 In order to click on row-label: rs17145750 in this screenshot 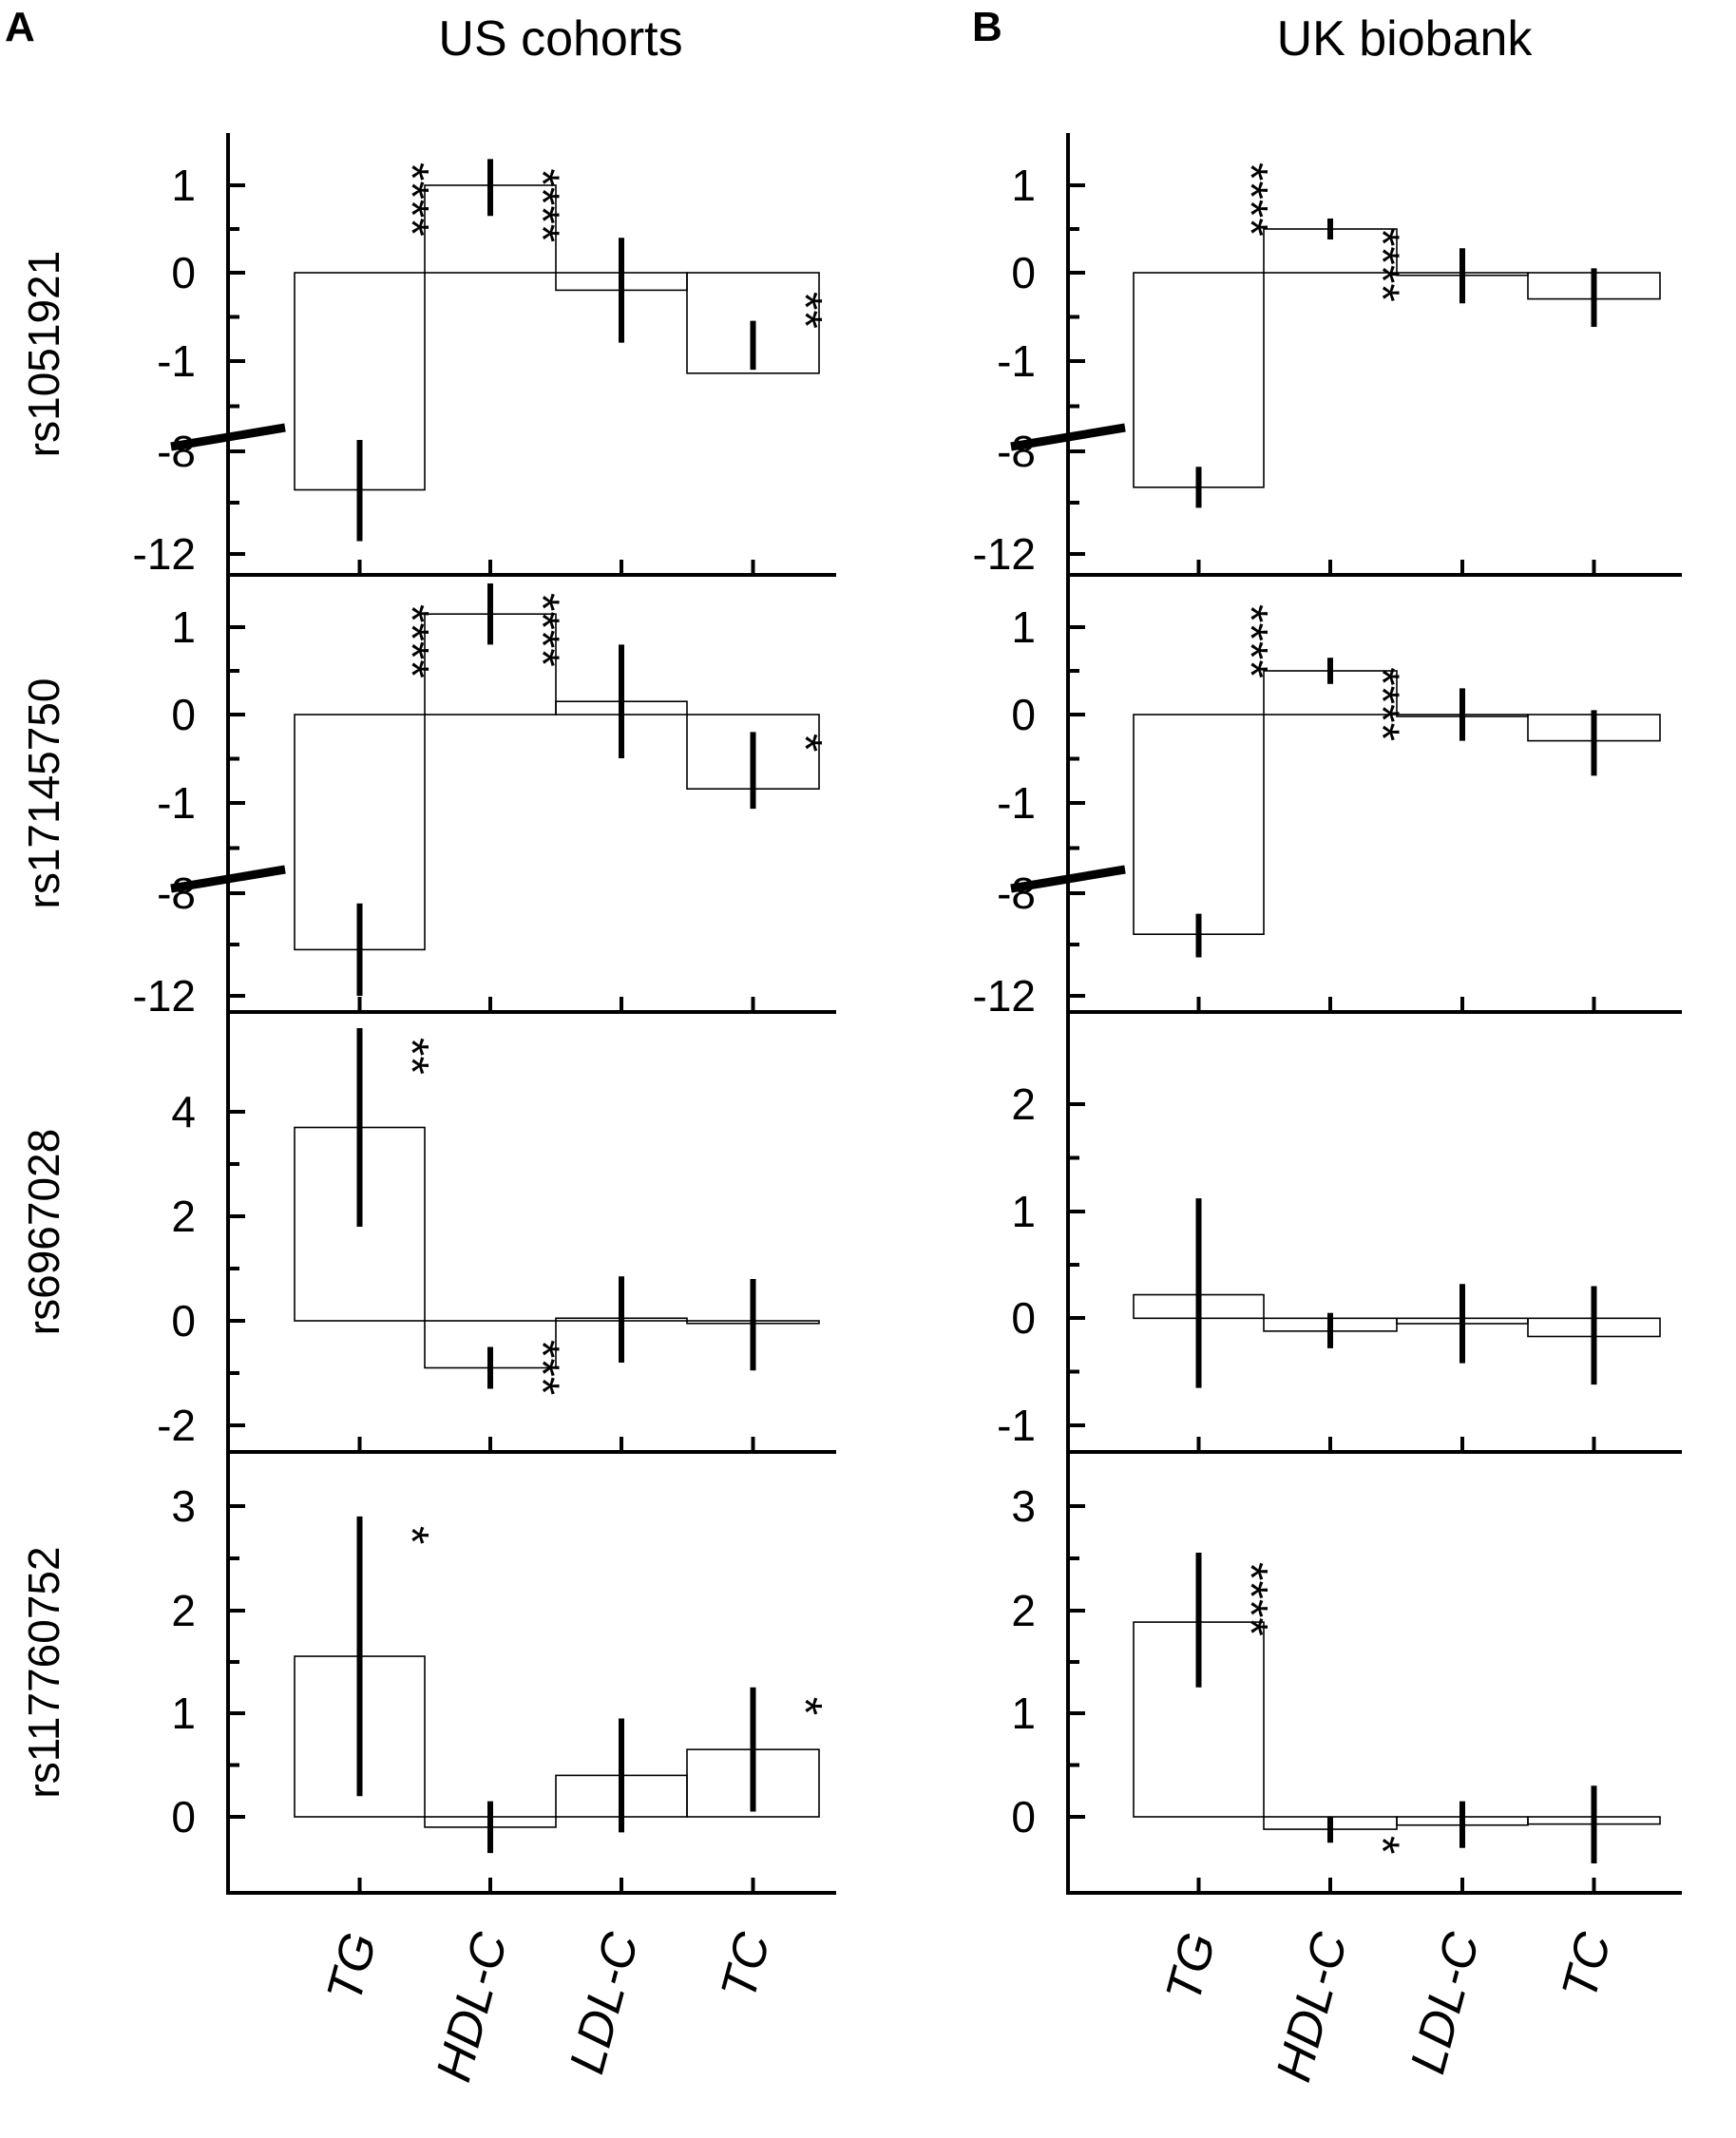, I will do `click(43, 793)`.